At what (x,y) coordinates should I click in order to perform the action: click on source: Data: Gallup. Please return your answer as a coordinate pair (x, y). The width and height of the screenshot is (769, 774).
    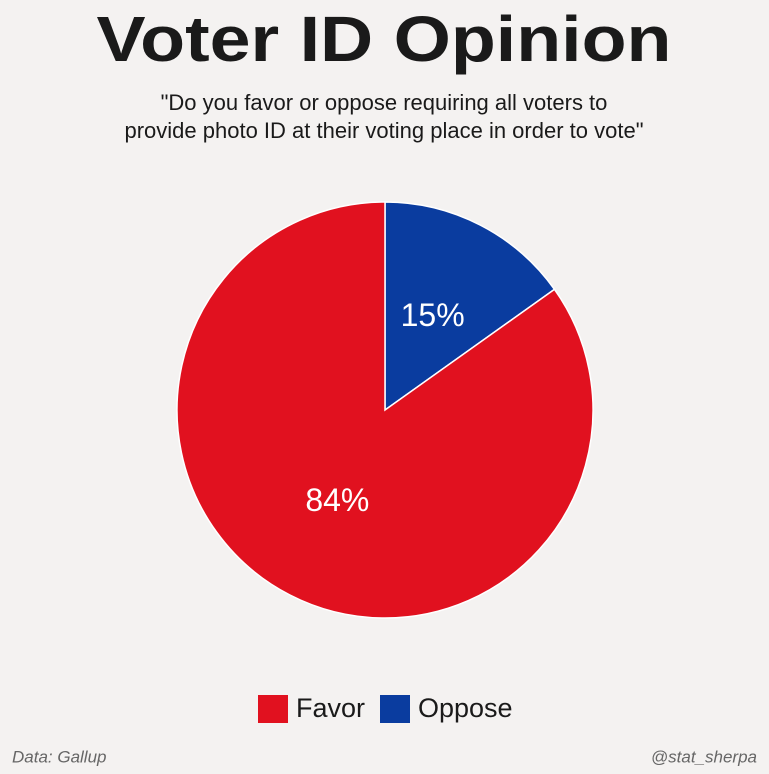
    Looking at the image, I should click on (59, 756).